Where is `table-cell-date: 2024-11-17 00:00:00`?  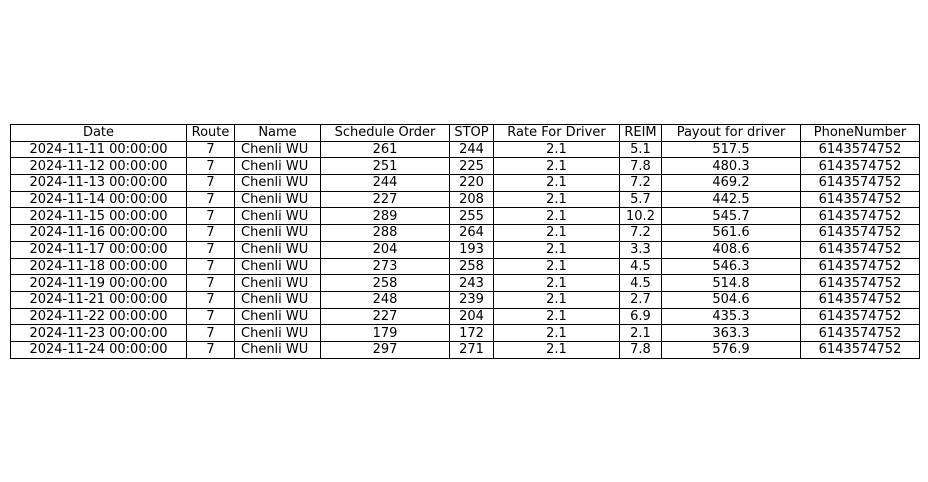 table-cell-date: 2024-11-17 00:00:00 is located at coordinates (98, 249).